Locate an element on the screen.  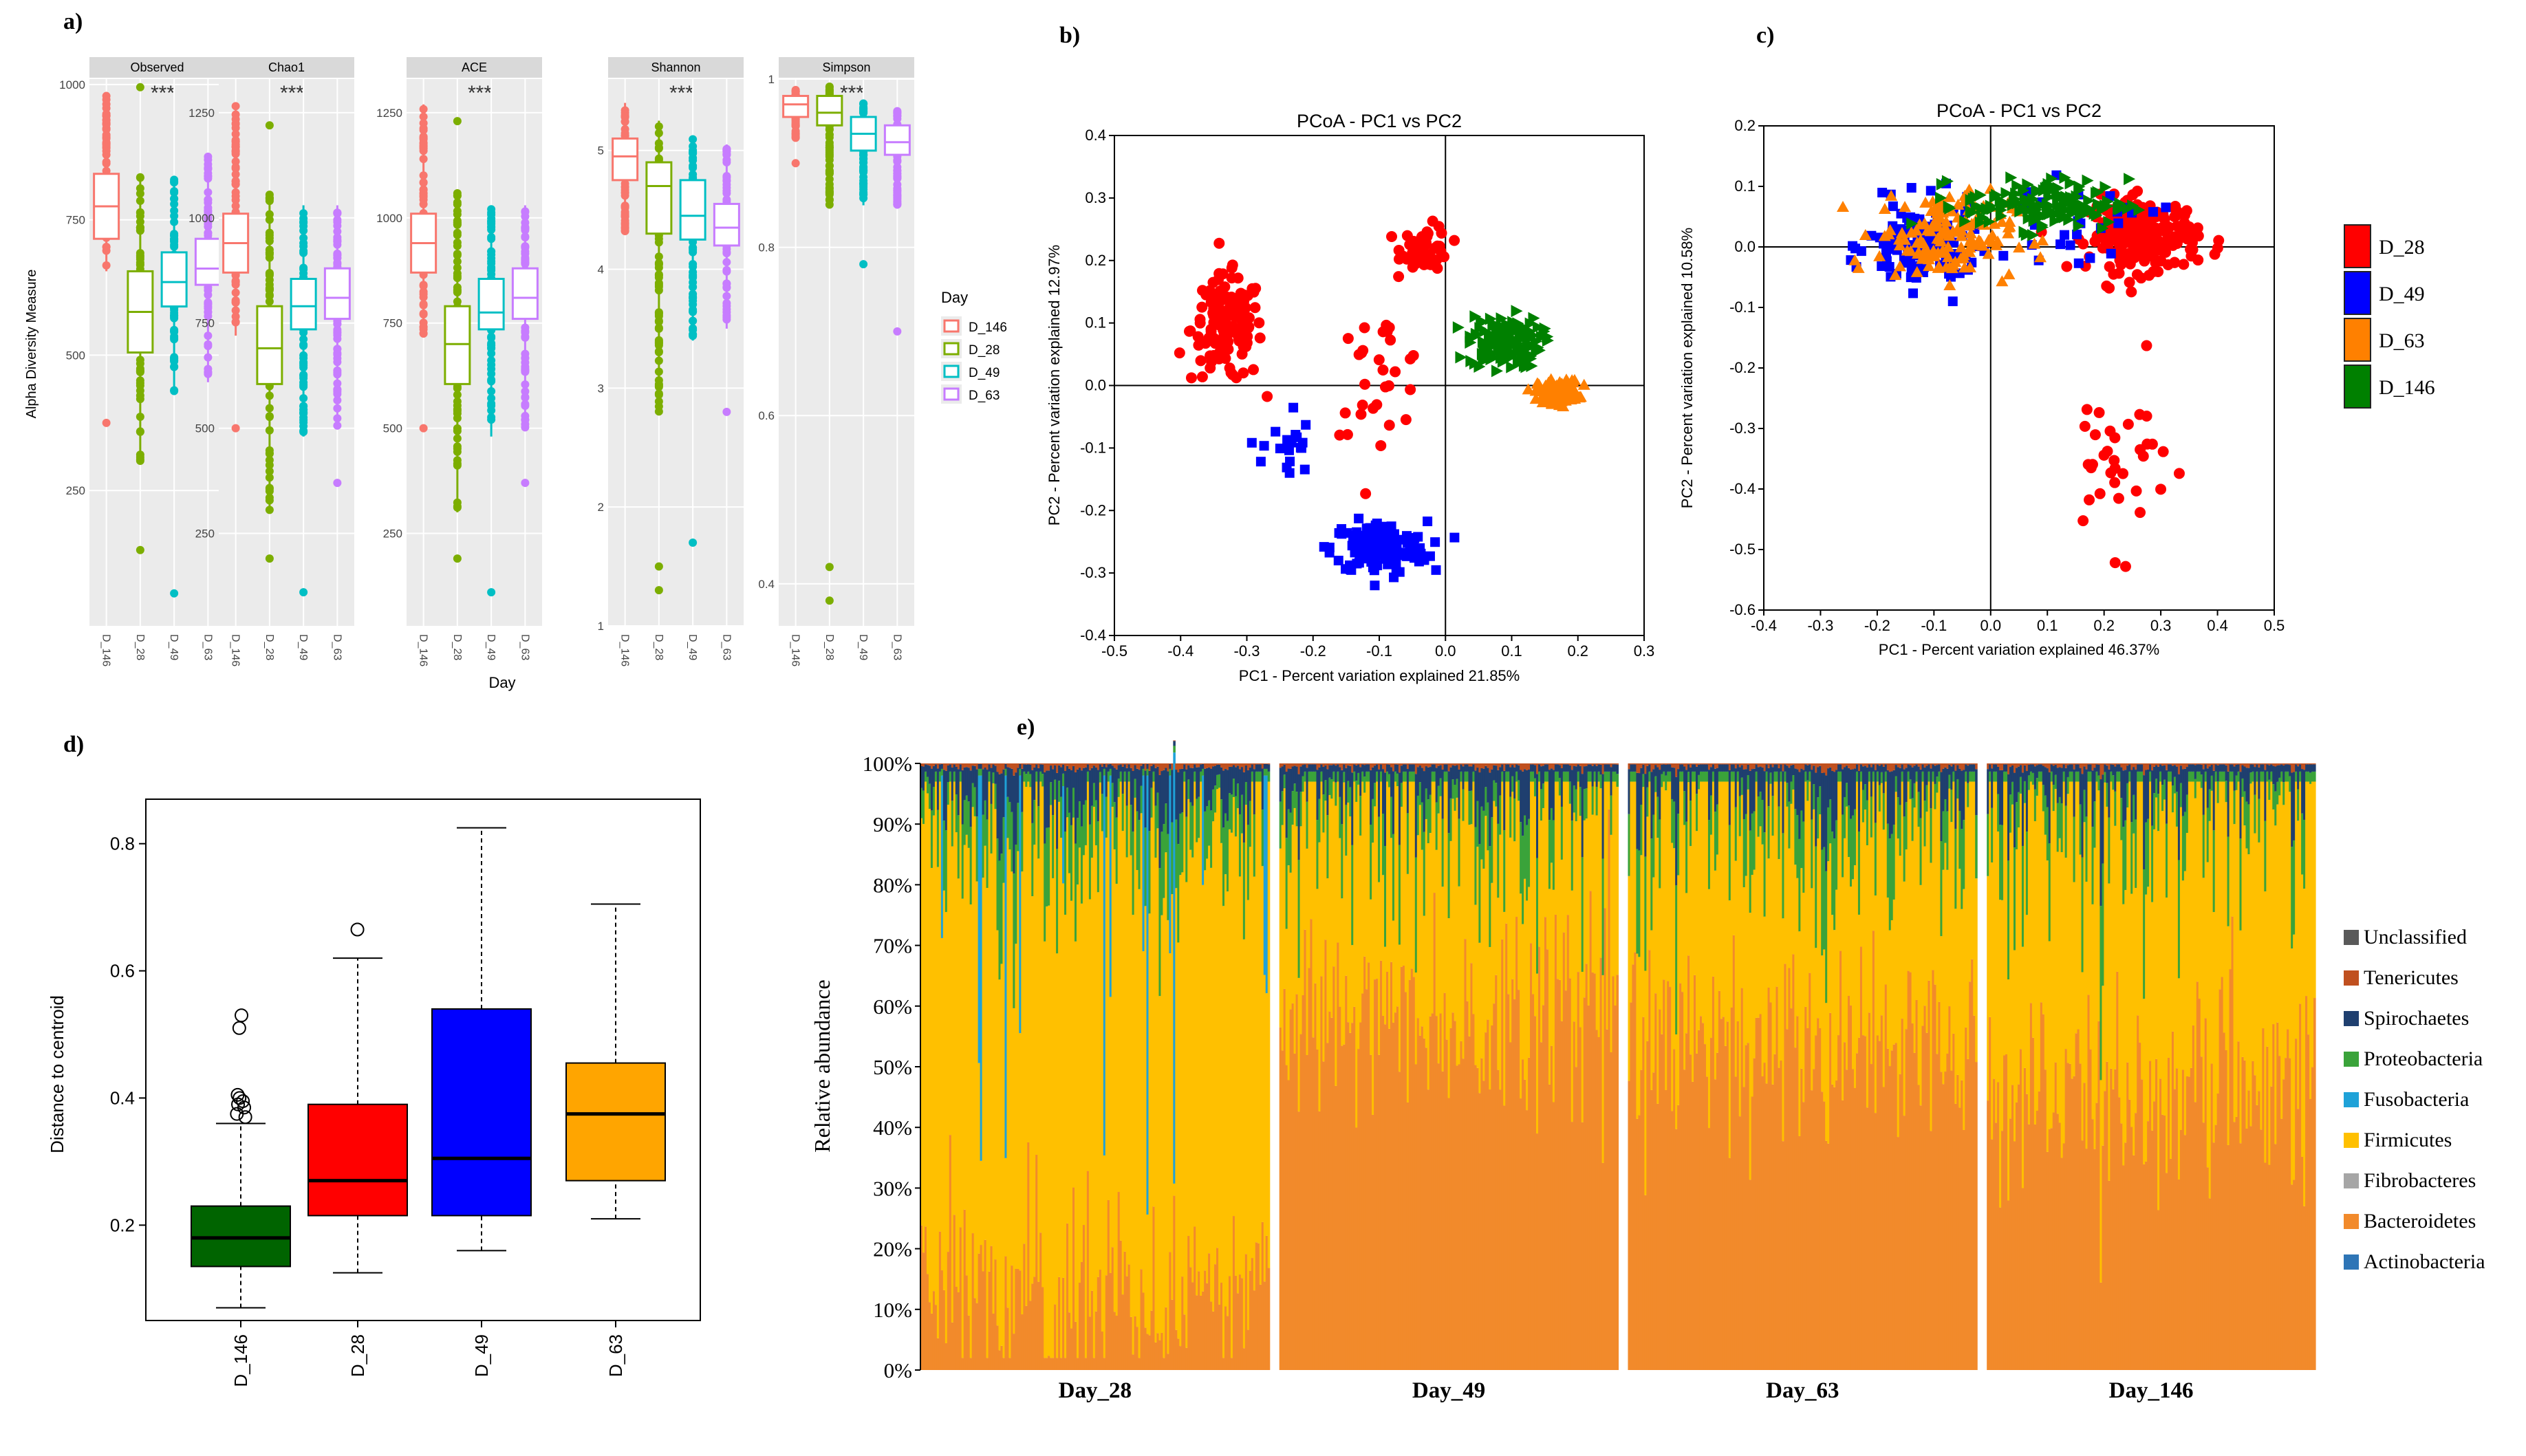
legend-key-box is located at coordinates (951, 372).